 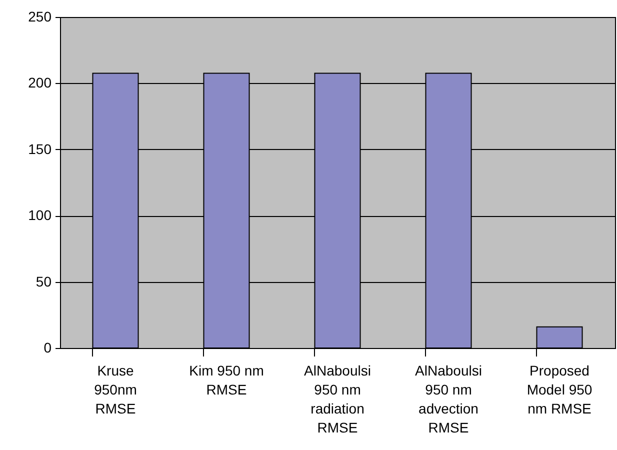 I want to click on y-tick-label: 250, so click(x=40, y=16).